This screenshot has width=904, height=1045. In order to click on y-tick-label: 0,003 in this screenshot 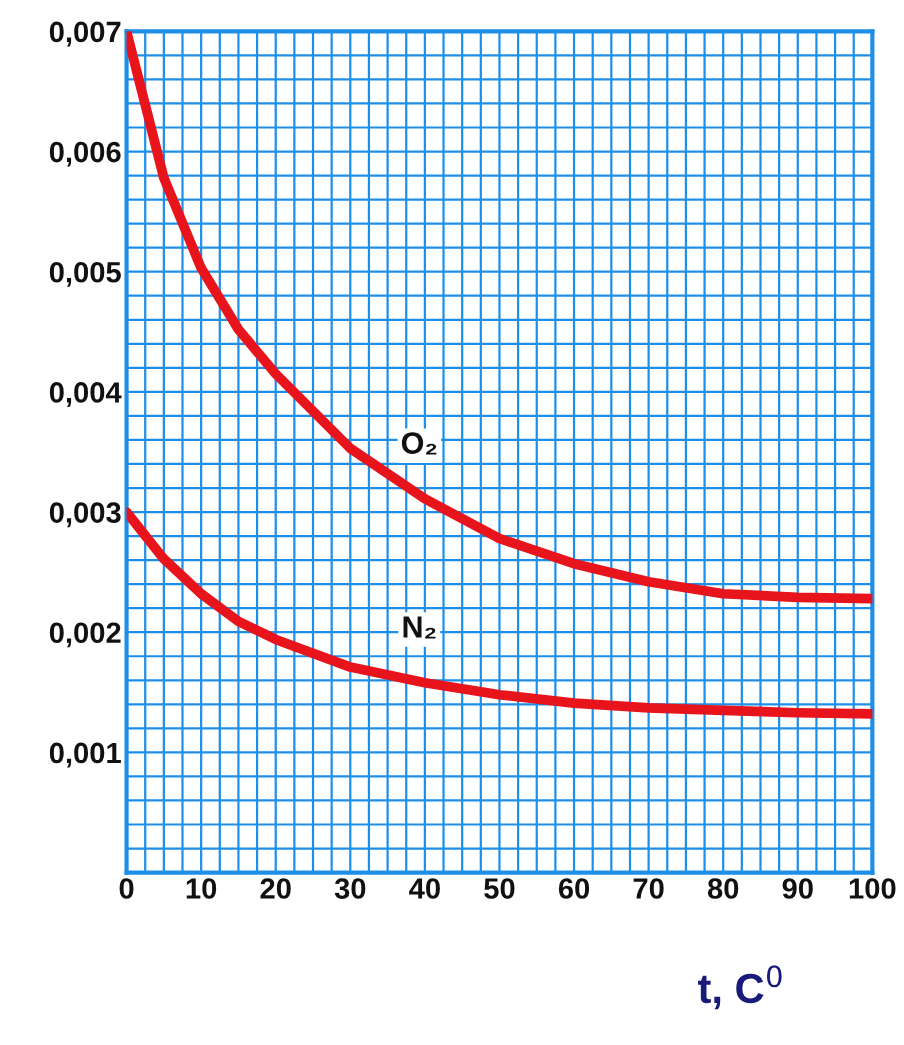, I will do `click(85, 515)`.